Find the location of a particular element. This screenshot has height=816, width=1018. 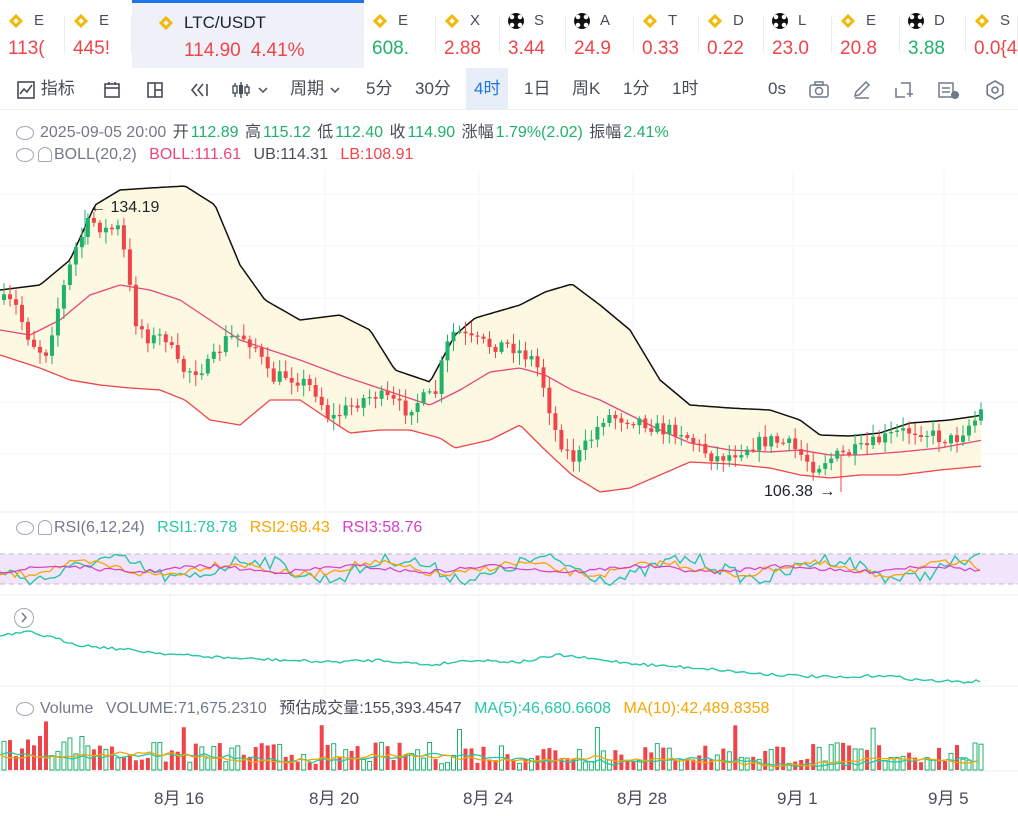

drawing-tools-button is located at coordinates (949, 89).